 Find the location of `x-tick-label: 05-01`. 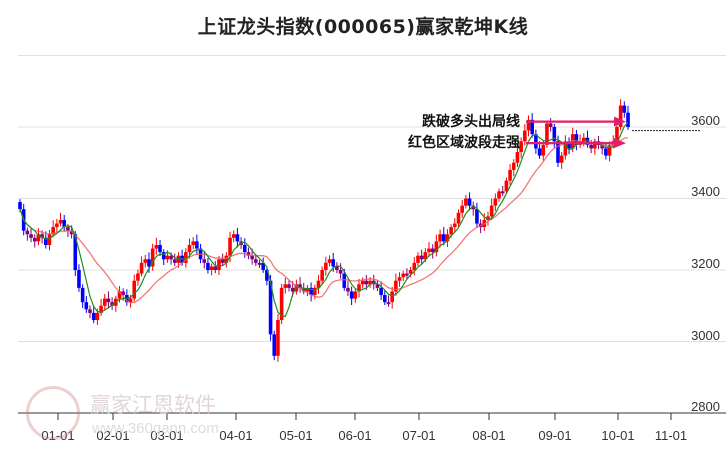

x-tick-label: 05-01 is located at coordinates (296, 435).